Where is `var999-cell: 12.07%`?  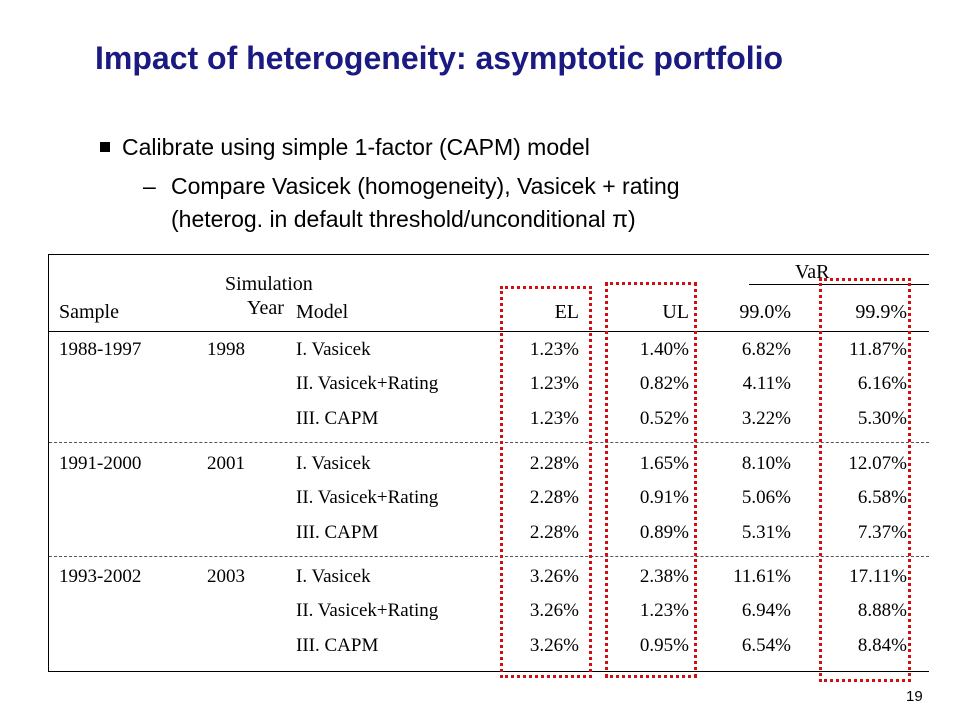 var999-cell: 12.07% is located at coordinates (877, 463).